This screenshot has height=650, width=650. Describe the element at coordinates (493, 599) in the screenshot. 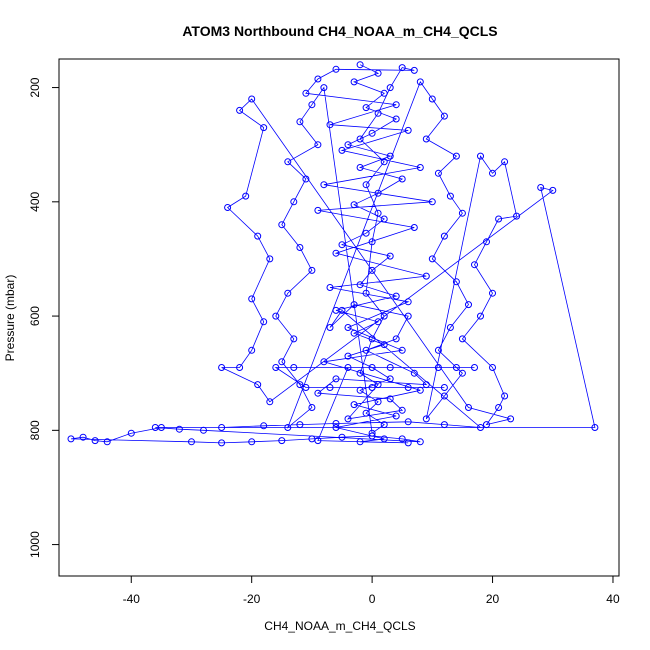

I see `x-tick-label: 20` at that location.